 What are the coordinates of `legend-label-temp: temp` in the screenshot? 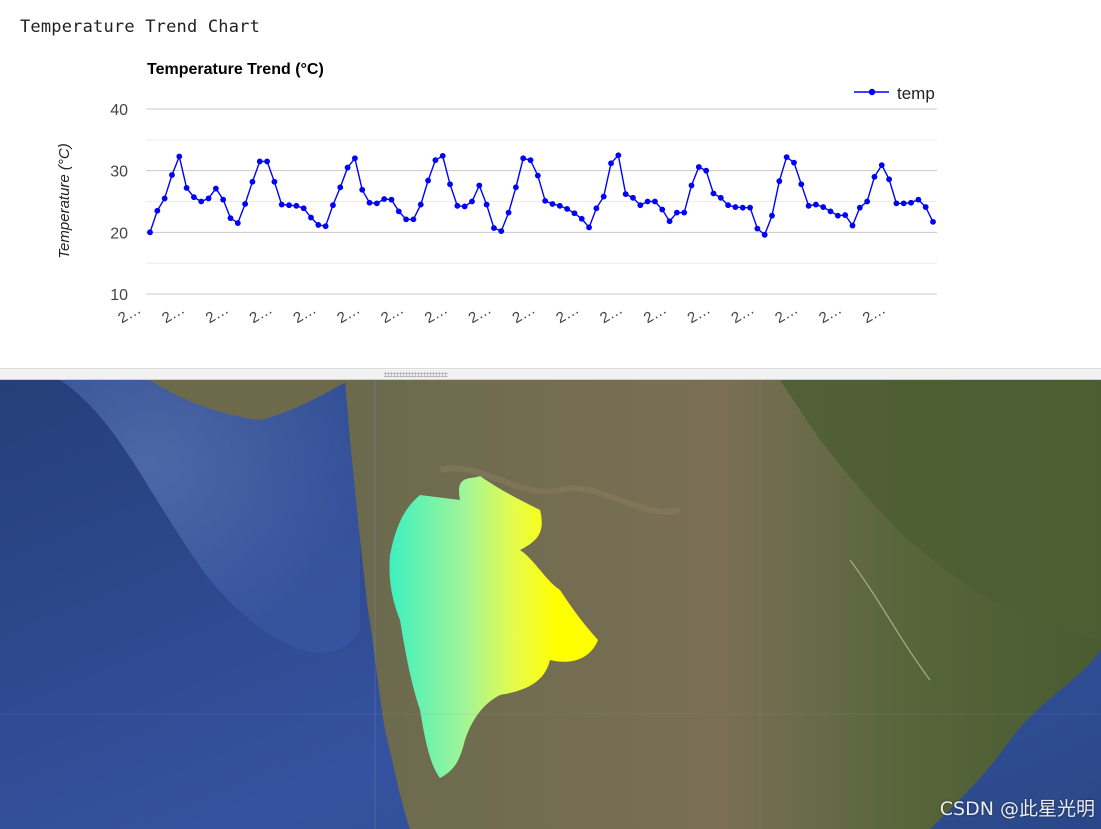 It's located at (916, 93).